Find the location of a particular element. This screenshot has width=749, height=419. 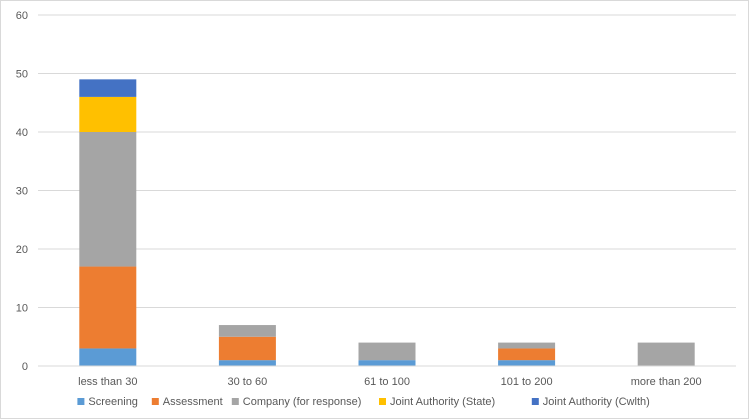

y-axis-ticks: 0 10 20 30 40 50 60 is located at coordinates (22, 191).